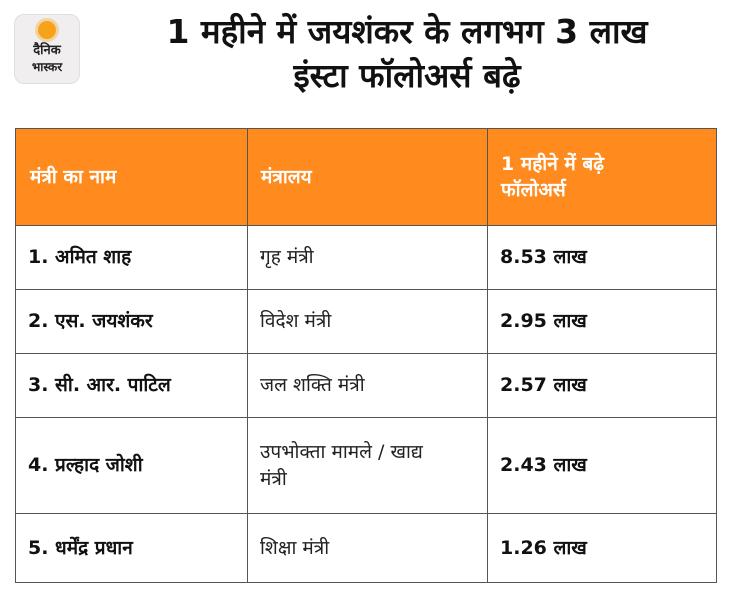 The image size is (730, 599). I want to click on cell-minister-name: 1. अमित शाह, so click(80, 257).